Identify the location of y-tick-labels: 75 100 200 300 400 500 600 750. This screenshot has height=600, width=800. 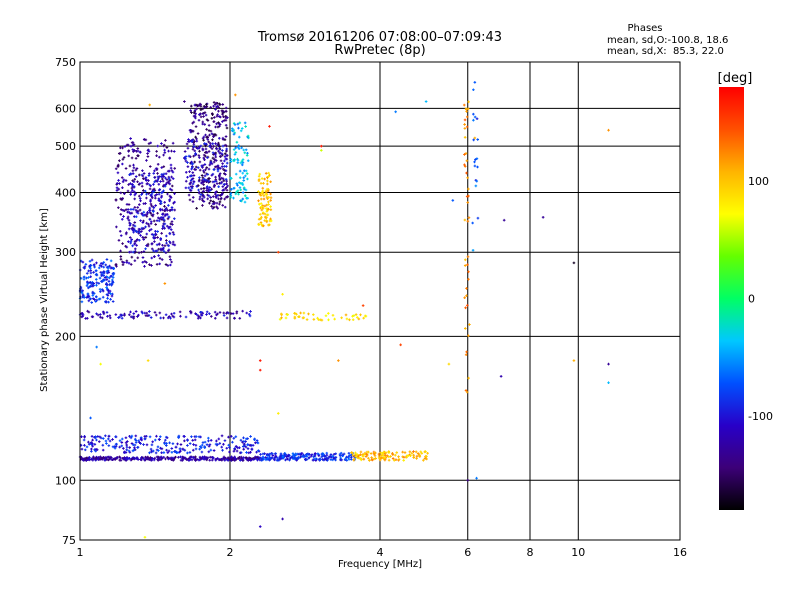
(65, 301).